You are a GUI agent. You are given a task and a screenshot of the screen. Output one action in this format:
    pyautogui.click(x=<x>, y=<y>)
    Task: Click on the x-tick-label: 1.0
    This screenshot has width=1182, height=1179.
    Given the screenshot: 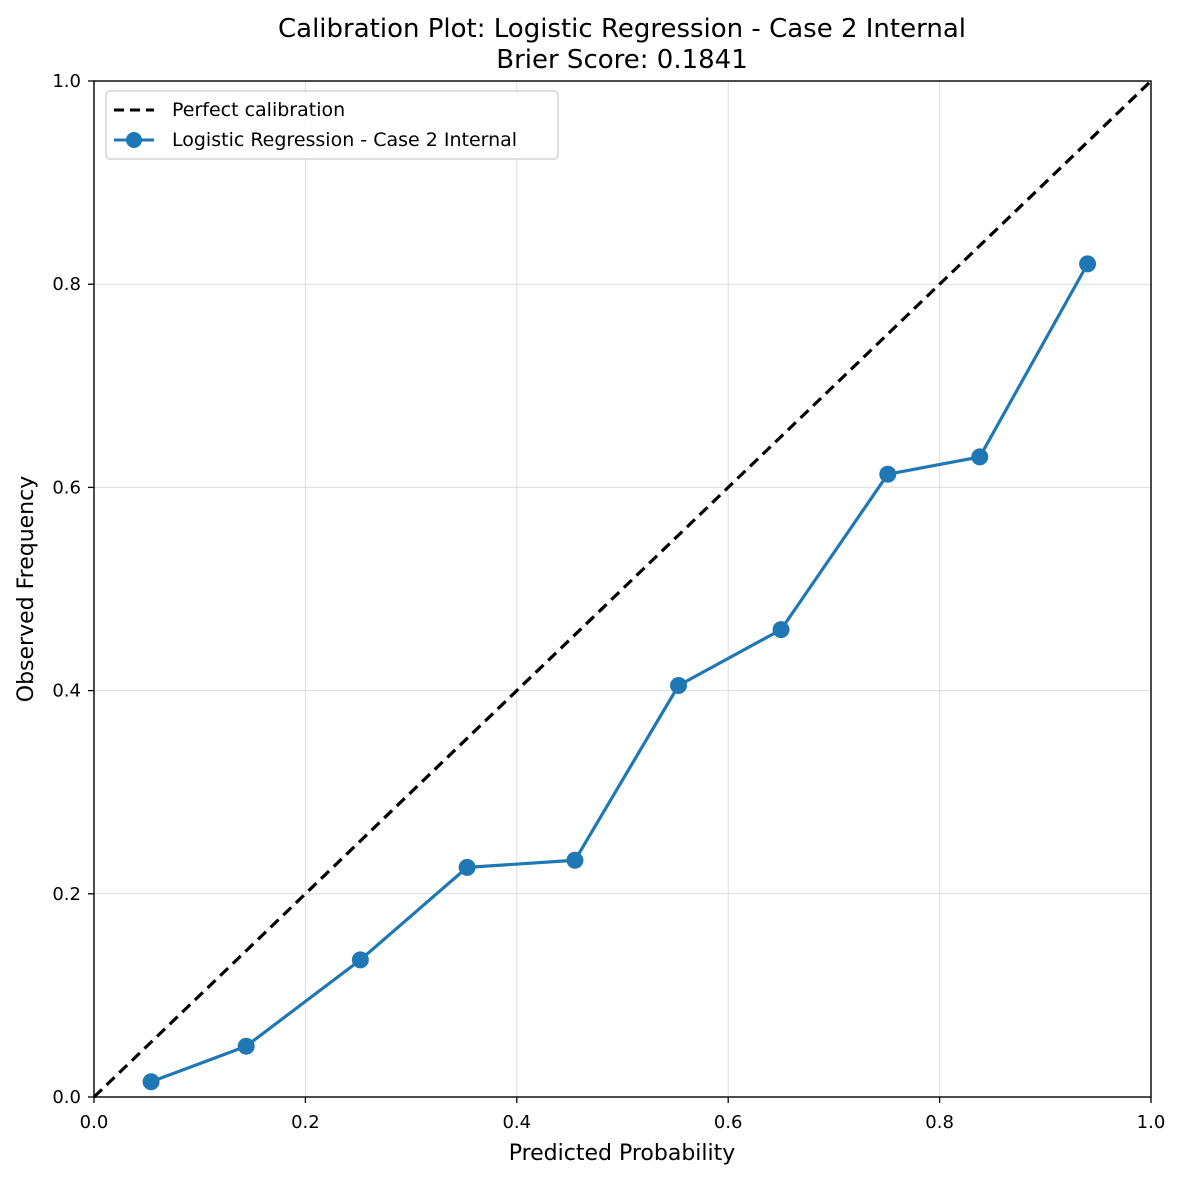 What is the action you would take?
    pyautogui.click(x=1151, y=1122)
    